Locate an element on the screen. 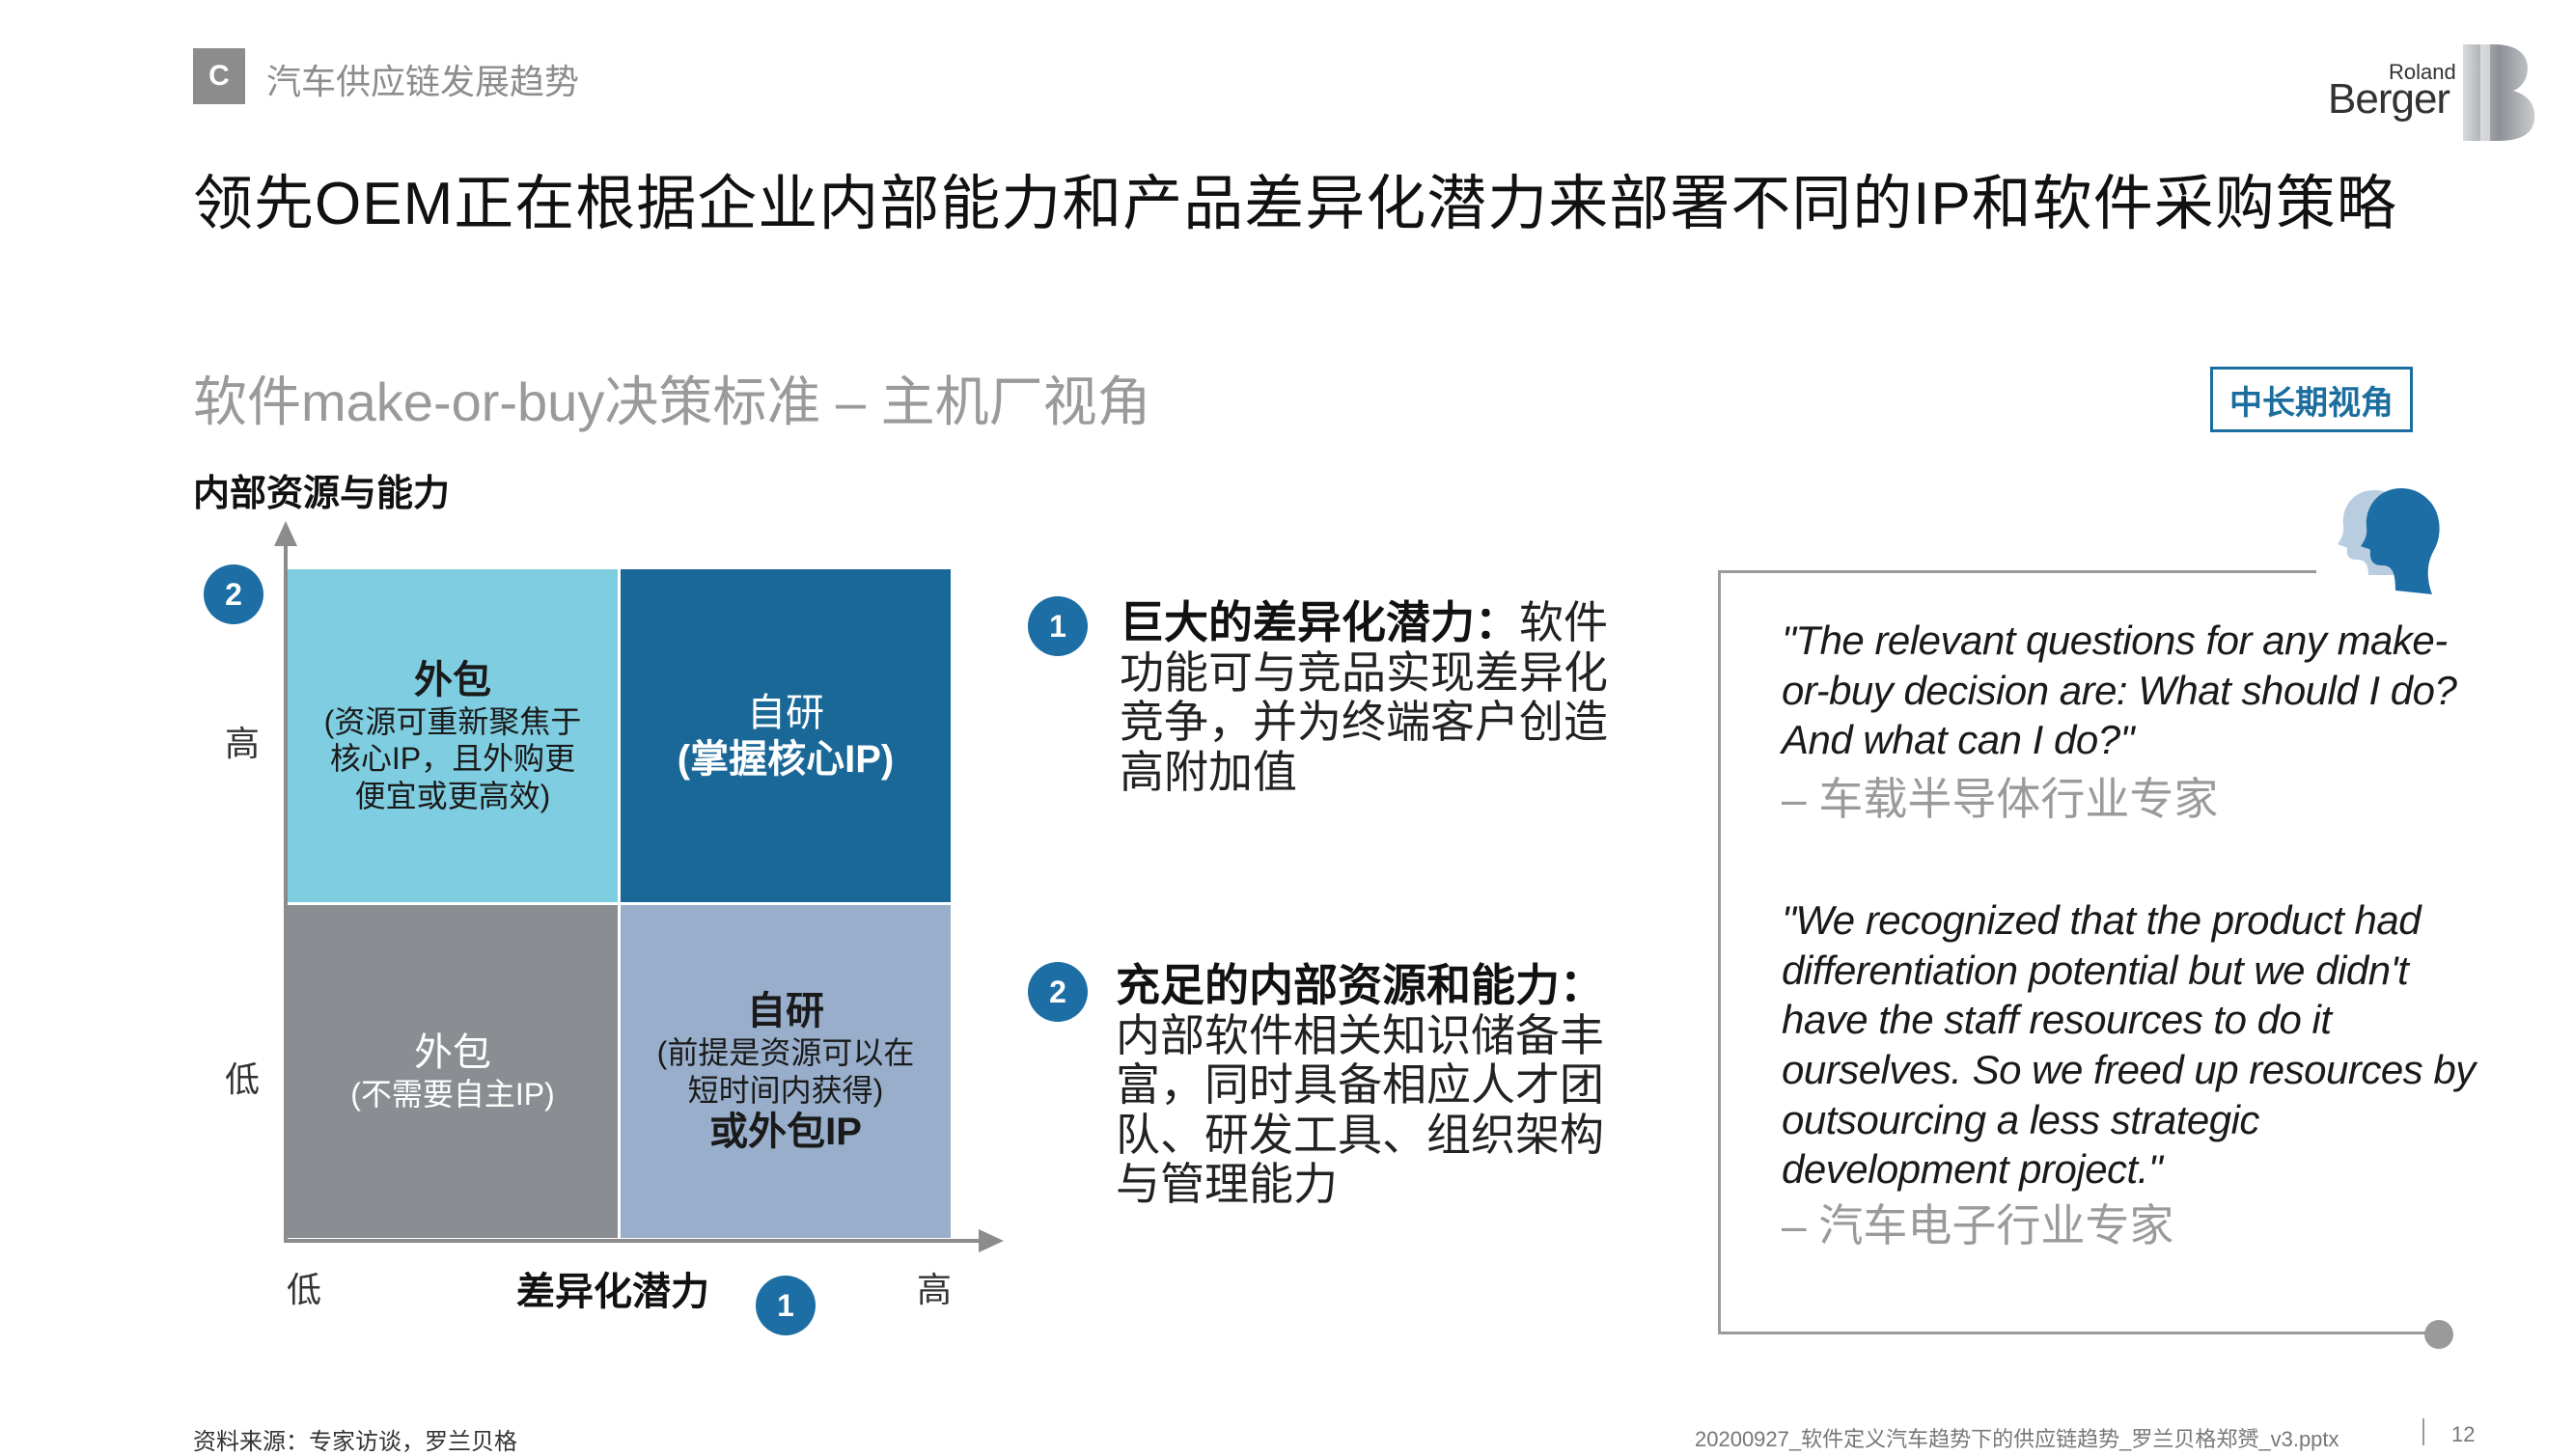  quadrant-note-line: (前提是资源可以在 is located at coordinates (785, 1053).